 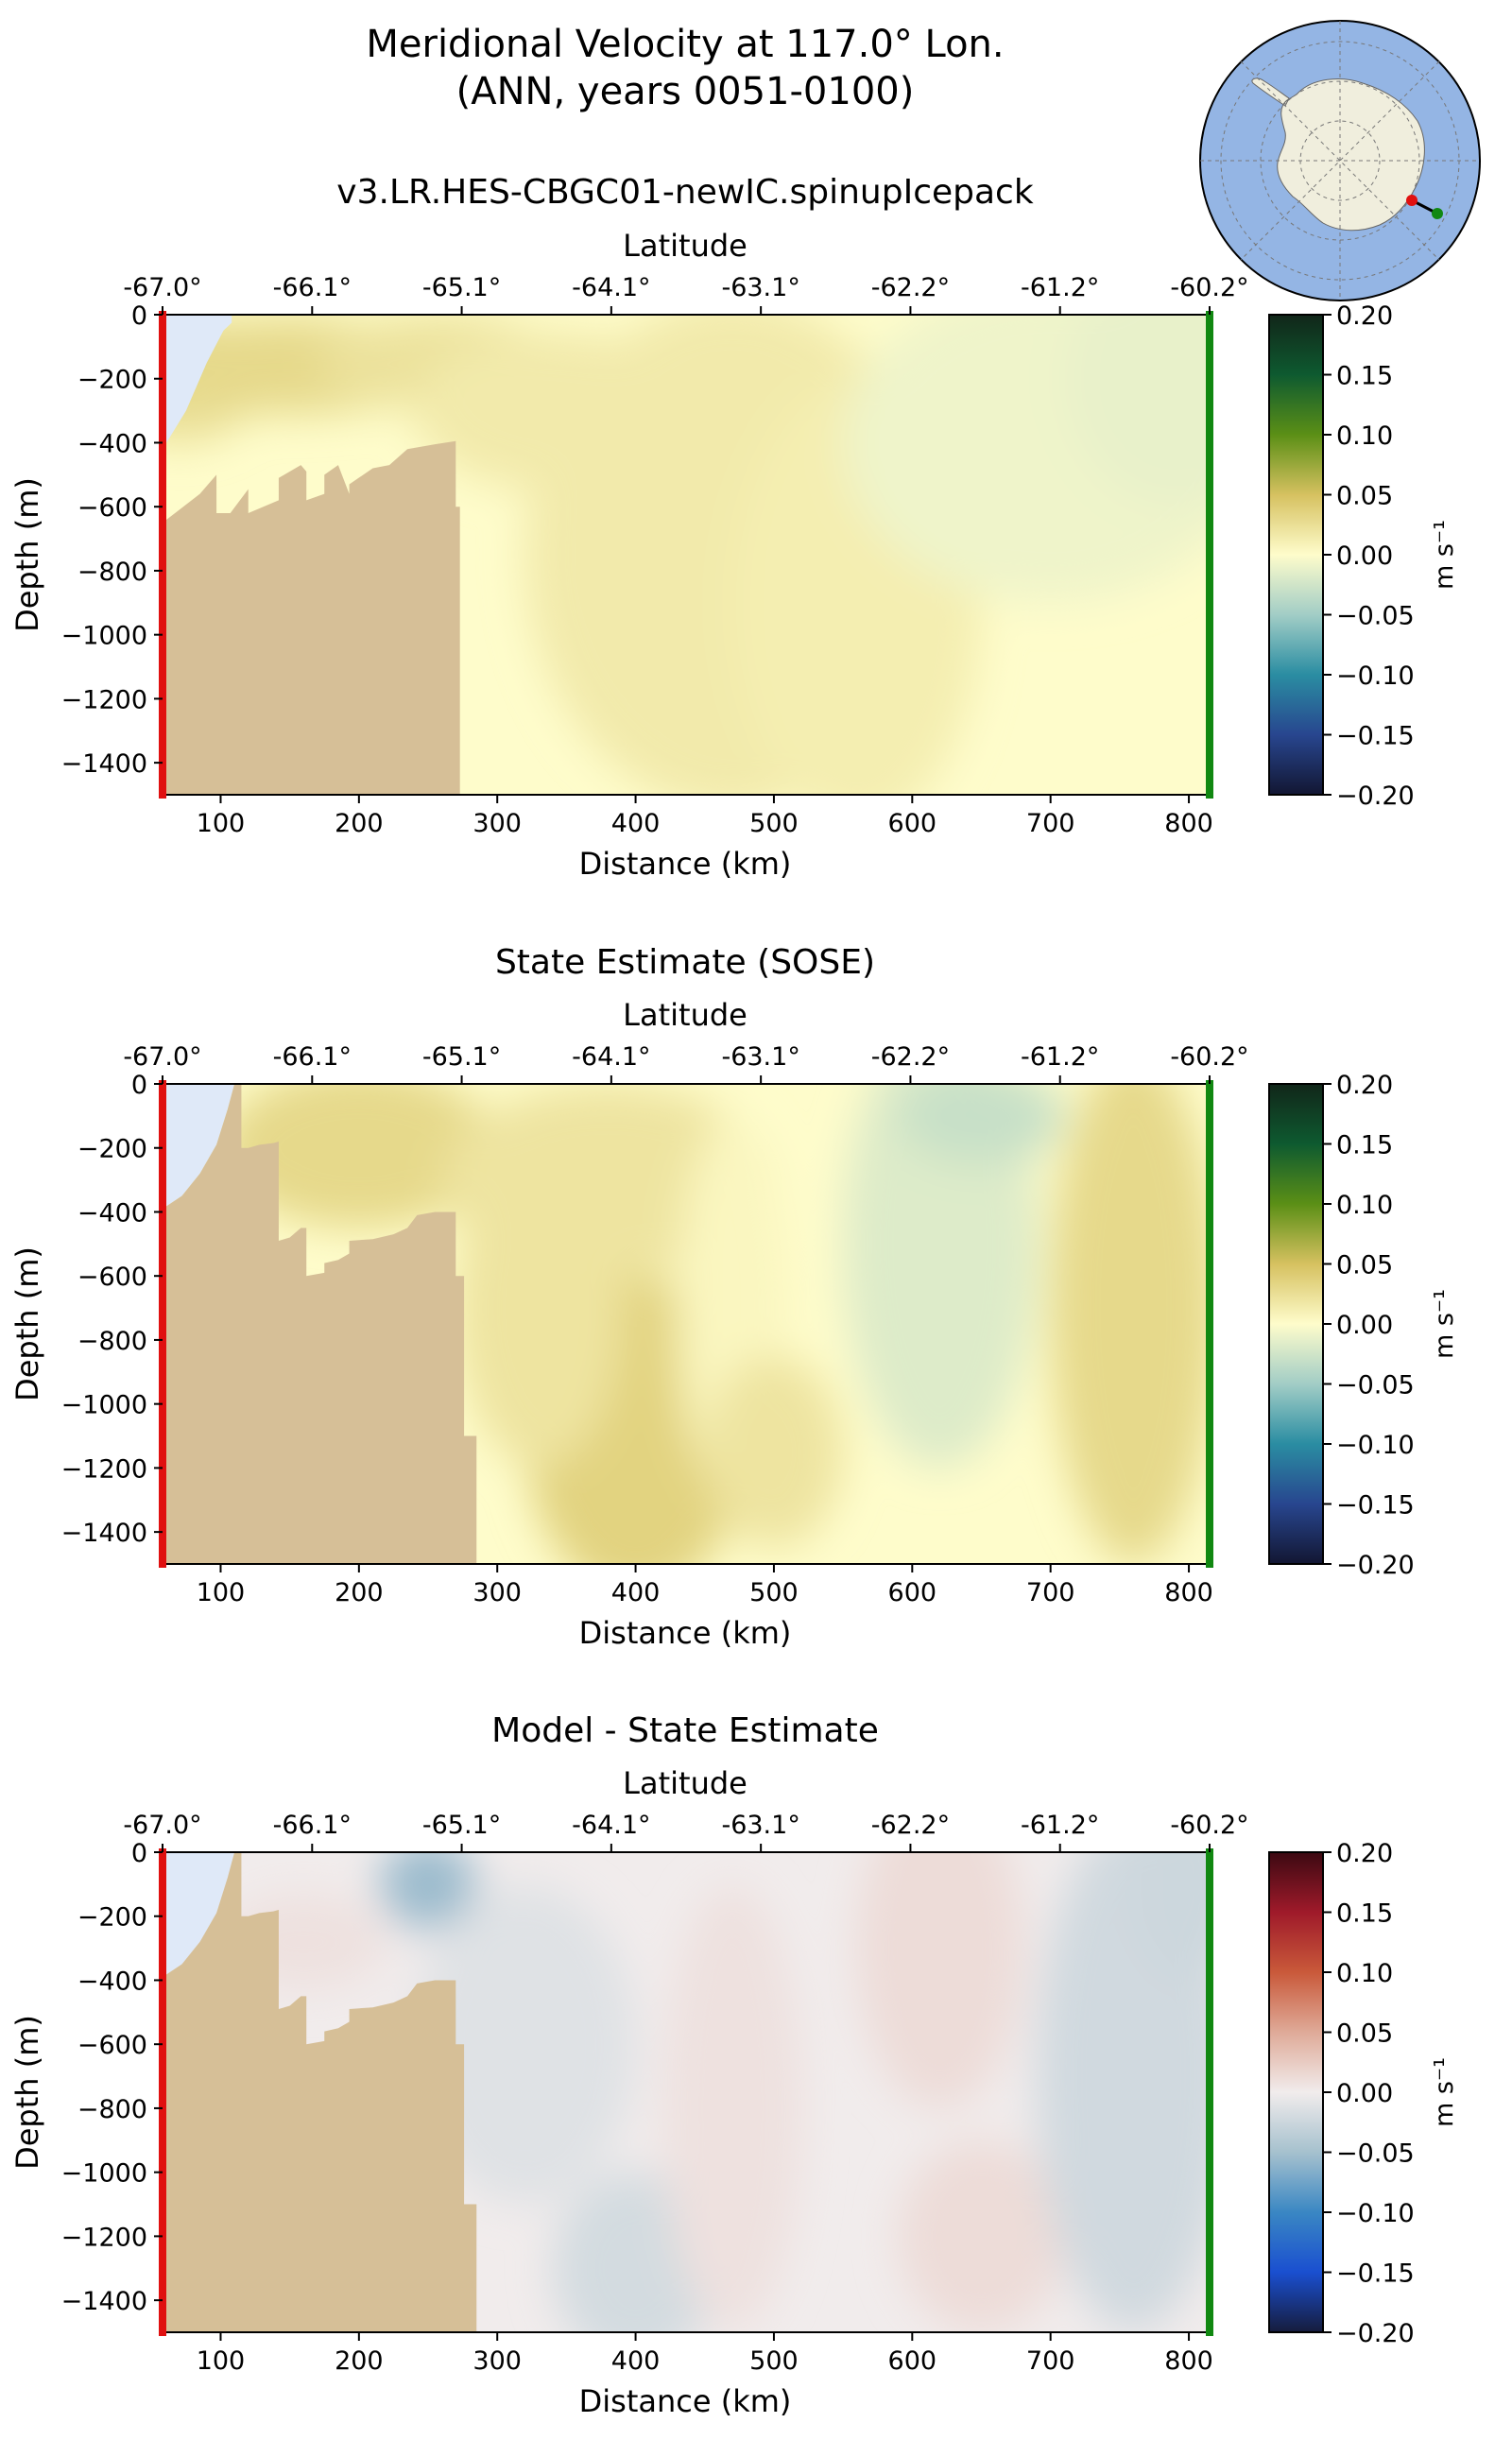 I want to click on panel-title: v3.LR.HES-CBGC01-newIC.spinupIcepack, so click(x=685, y=192).